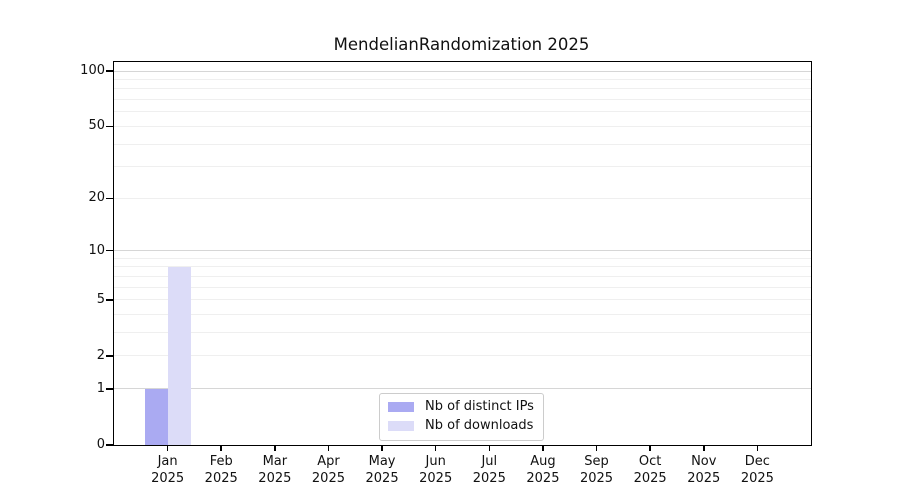 The width and height of the screenshot is (900, 500). I want to click on x-tick-label: Jun 2025, so click(436, 470).